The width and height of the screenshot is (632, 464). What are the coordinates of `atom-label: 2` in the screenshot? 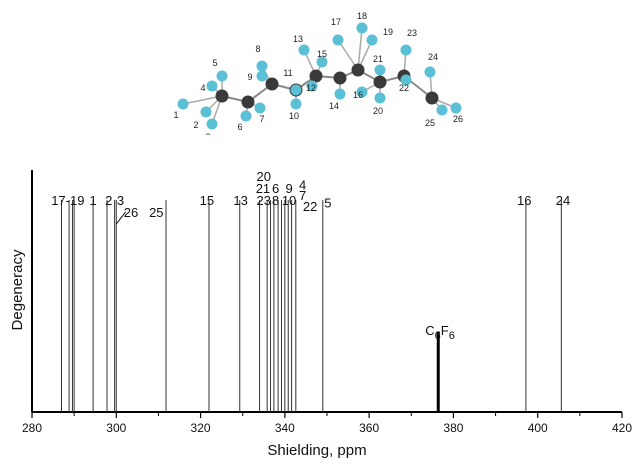 It's located at (195, 125).